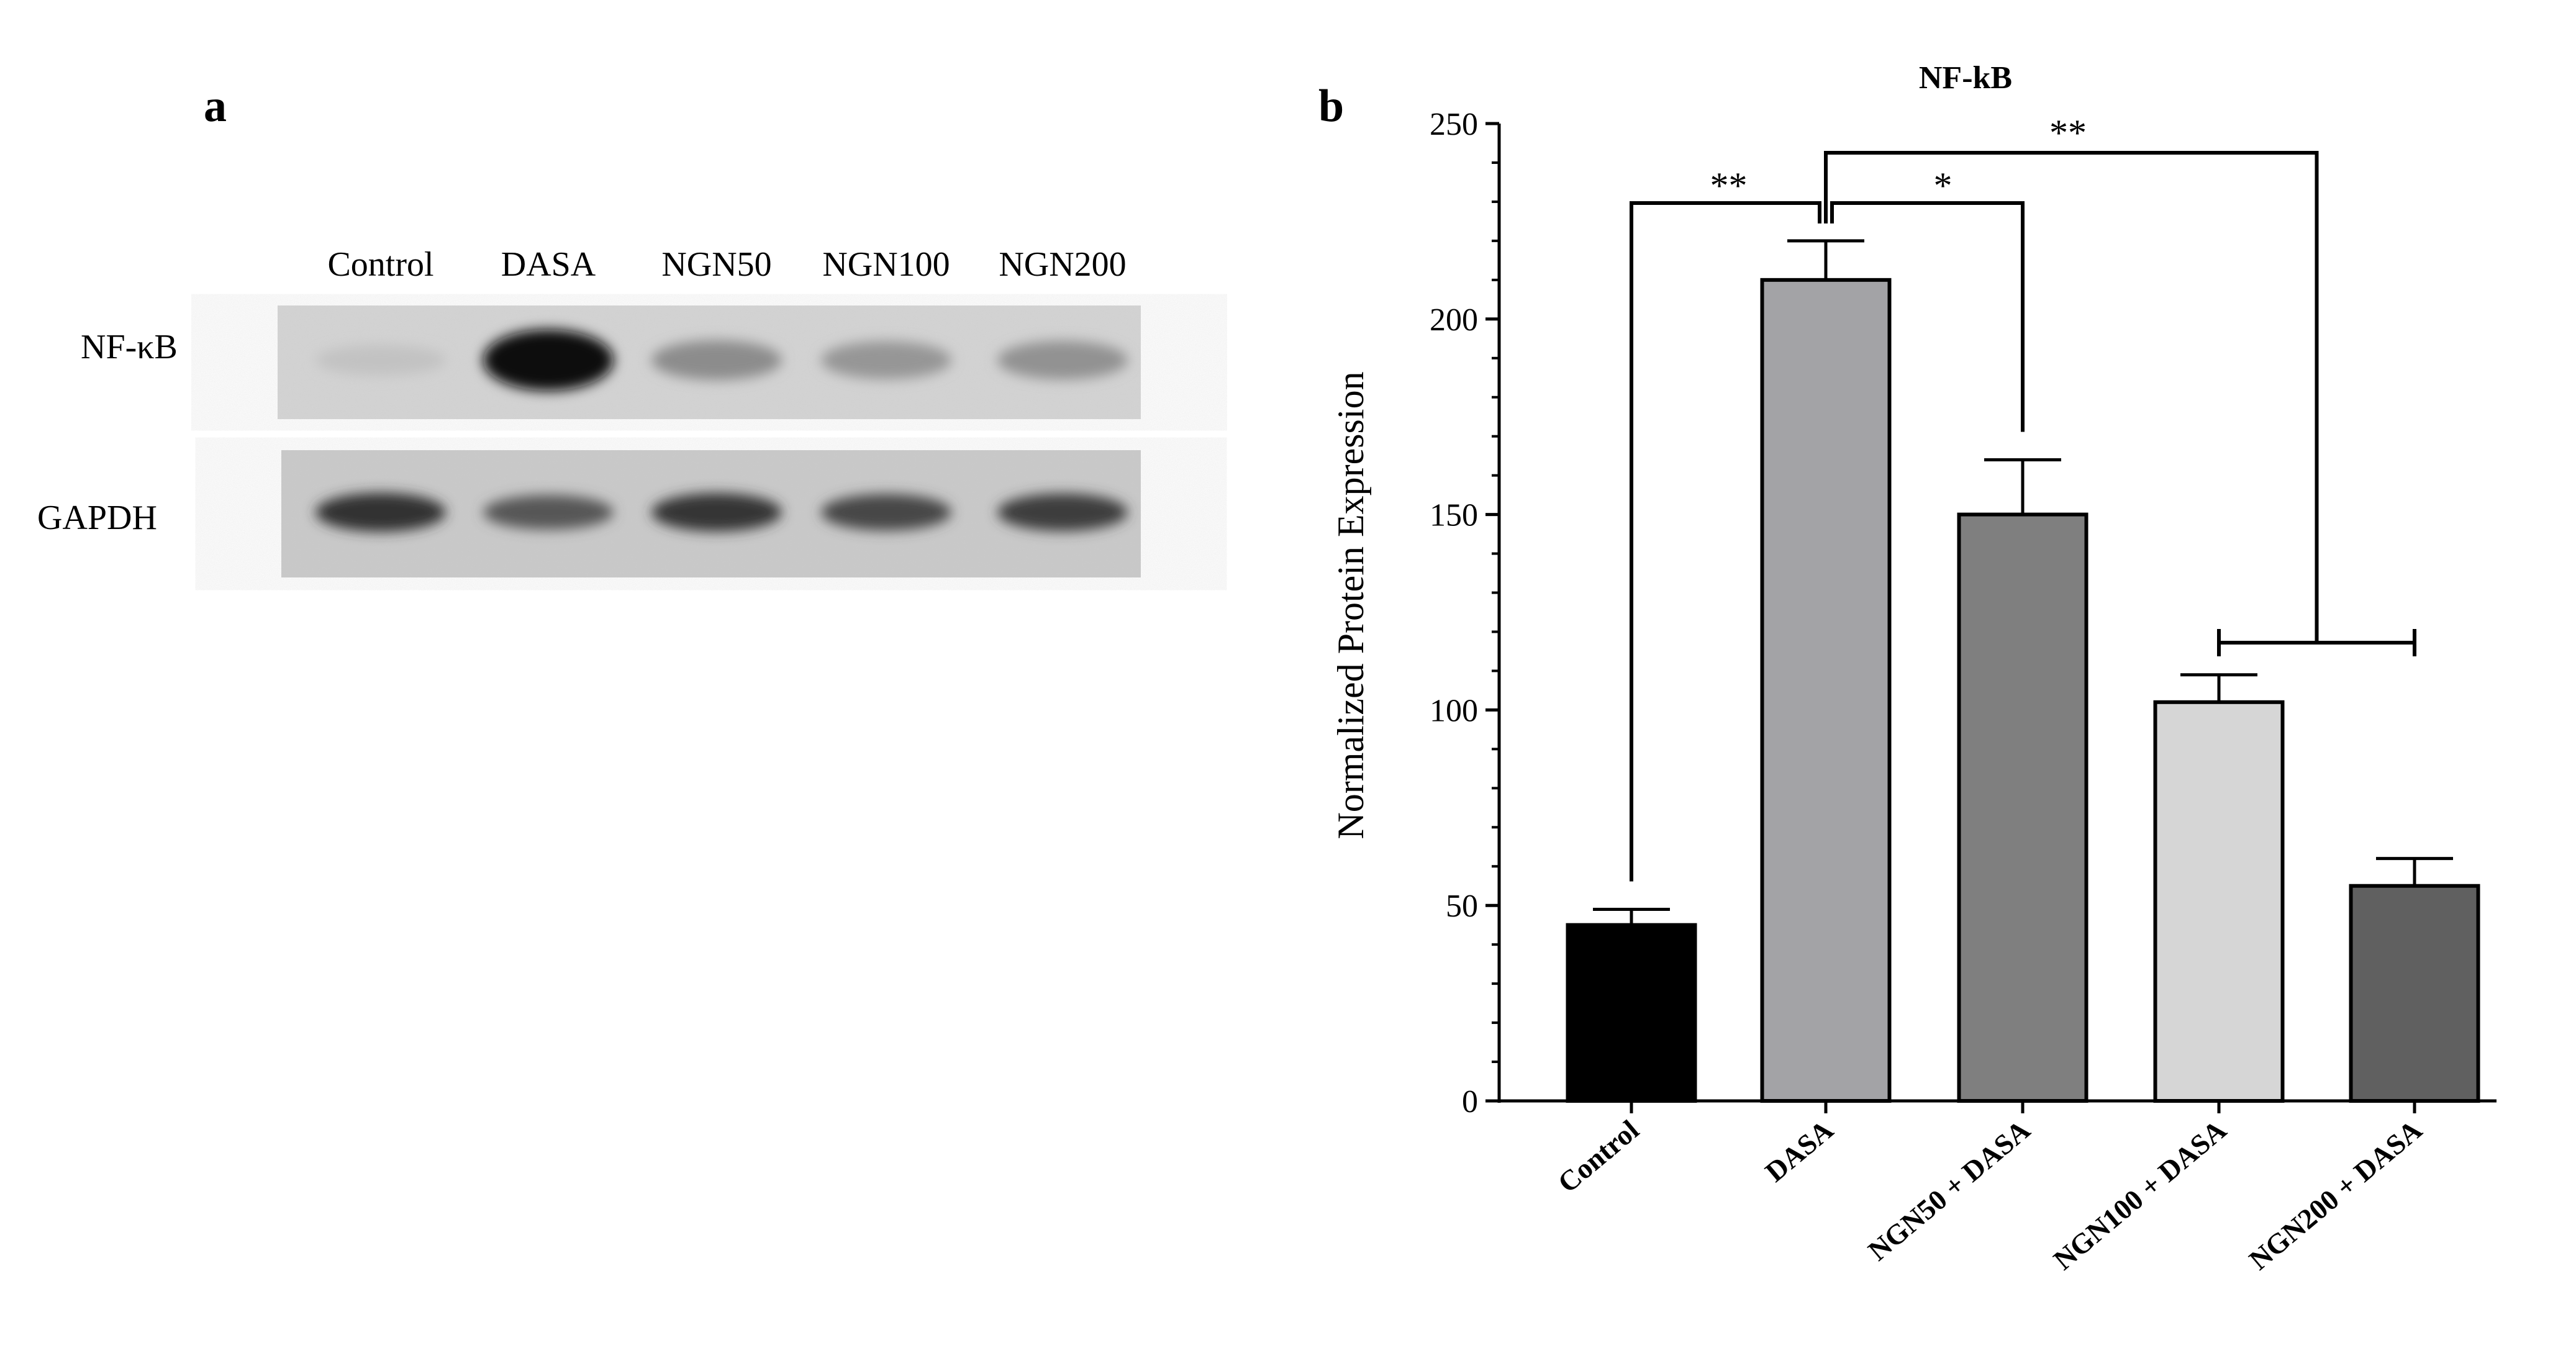 This screenshot has height=1353, width=2576. Describe the element at coordinates (1062, 264) in the screenshot. I see `lane-label: NGN200` at that location.